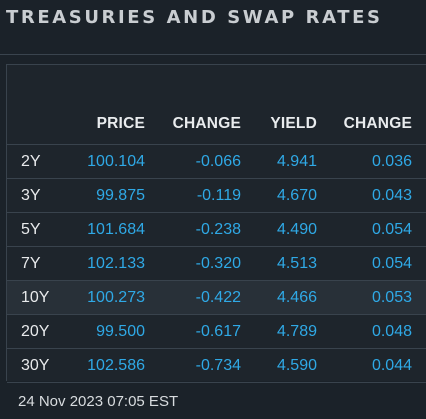 This screenshot has height=419, width=426. I want to click on table-row: 30Y 102.586 -0.734 4.590 0.044, so click(216, 366).